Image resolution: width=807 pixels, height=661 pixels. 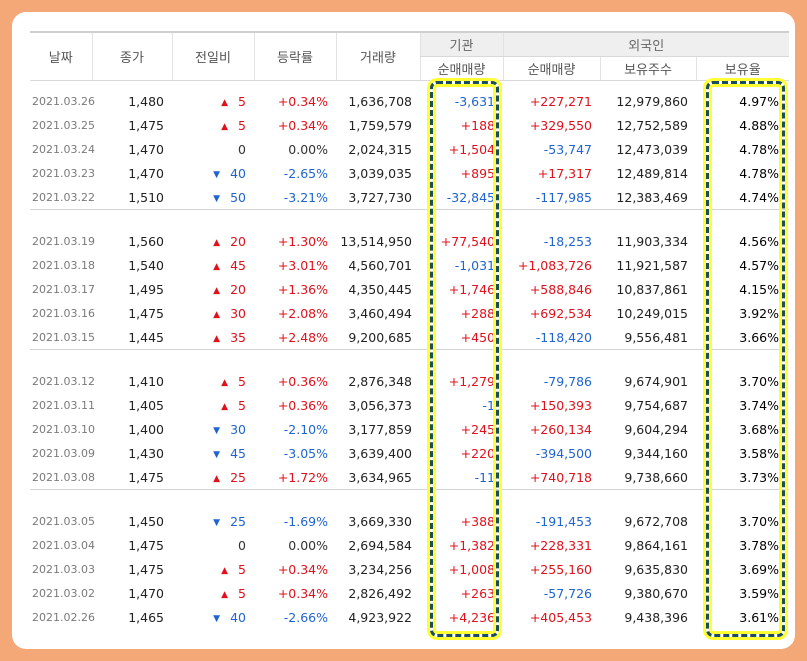 What do you see at coordinates (213, 337) in the screenshot?
I see `change-cell: ▲ 35` at bounding box center [213, 337].